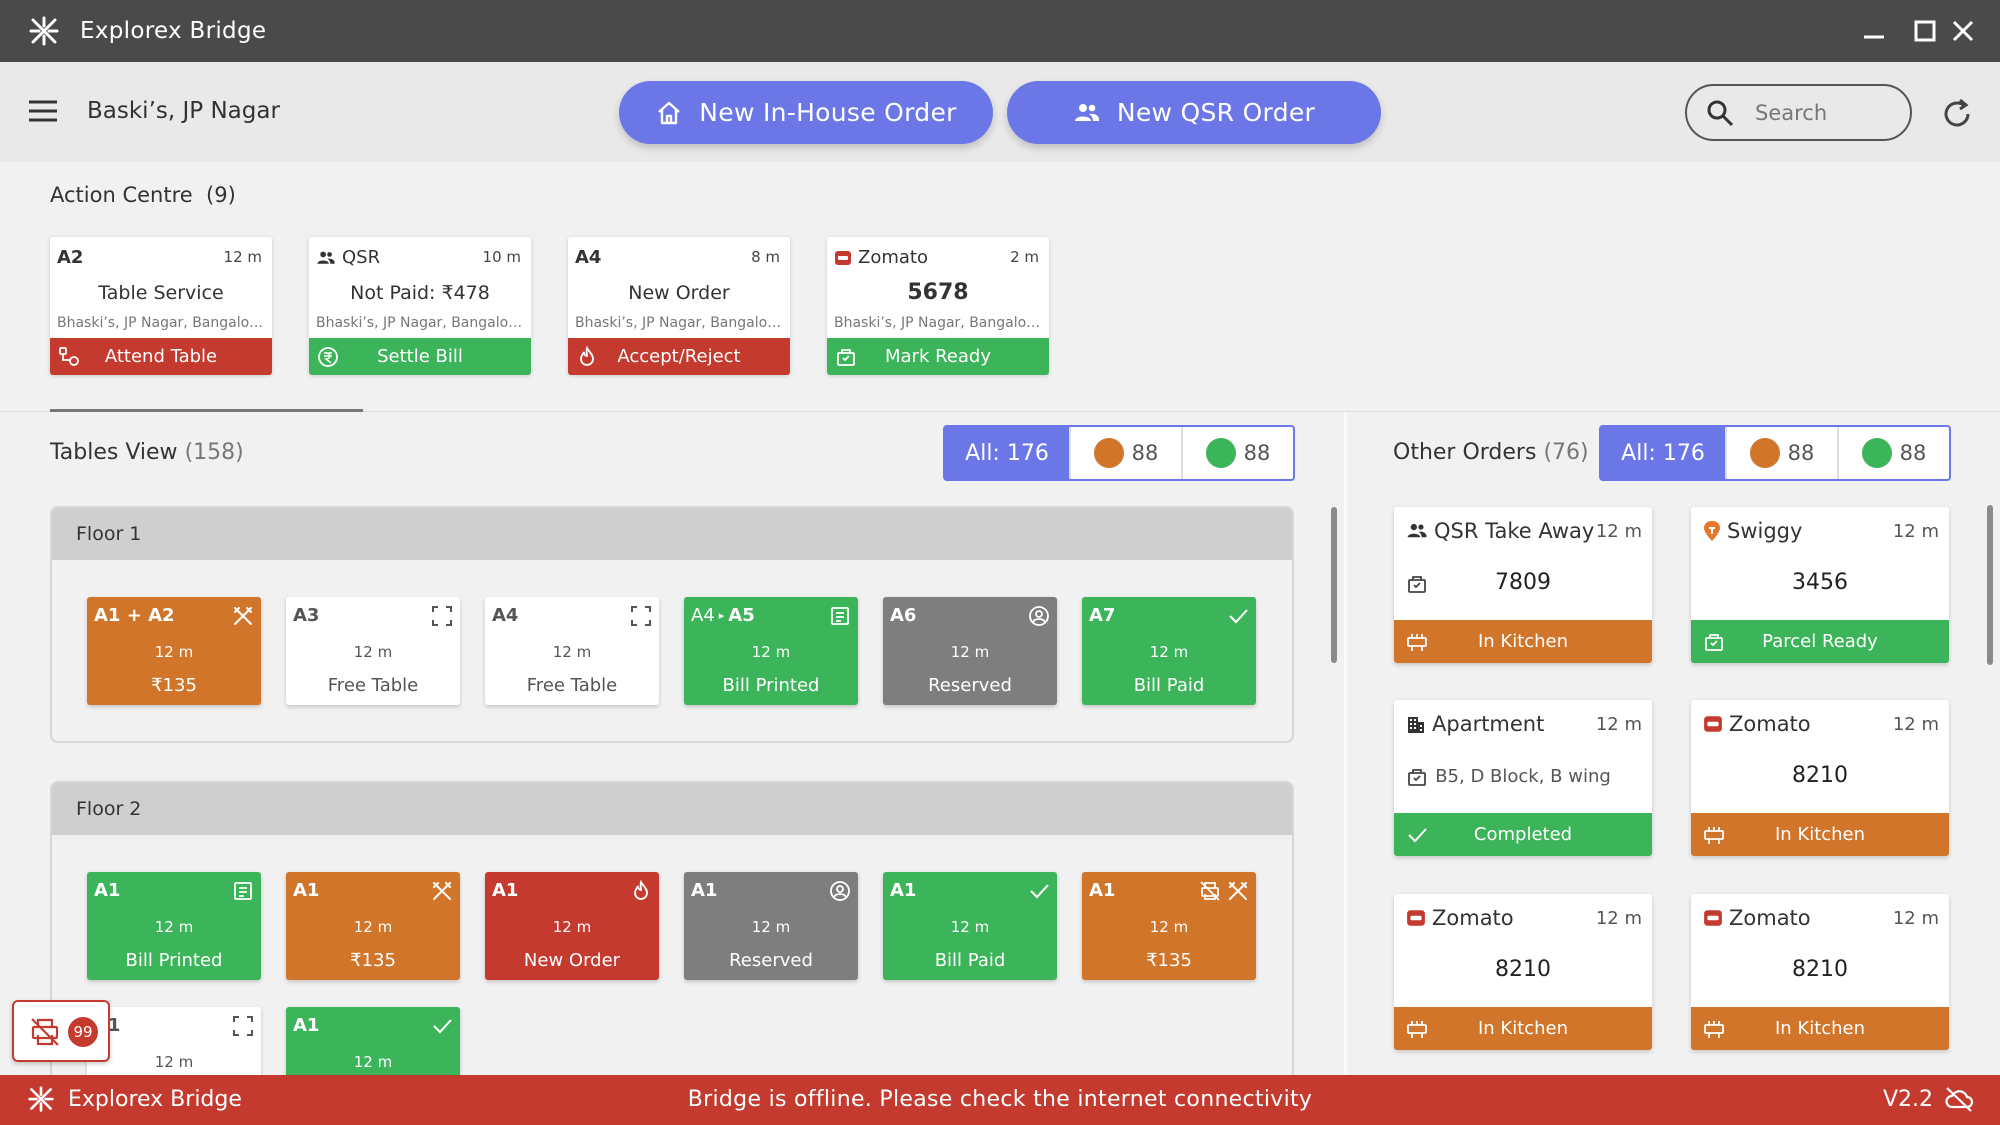  I want to click on orders-filter-in-progress: 88, so click(1781, 453).